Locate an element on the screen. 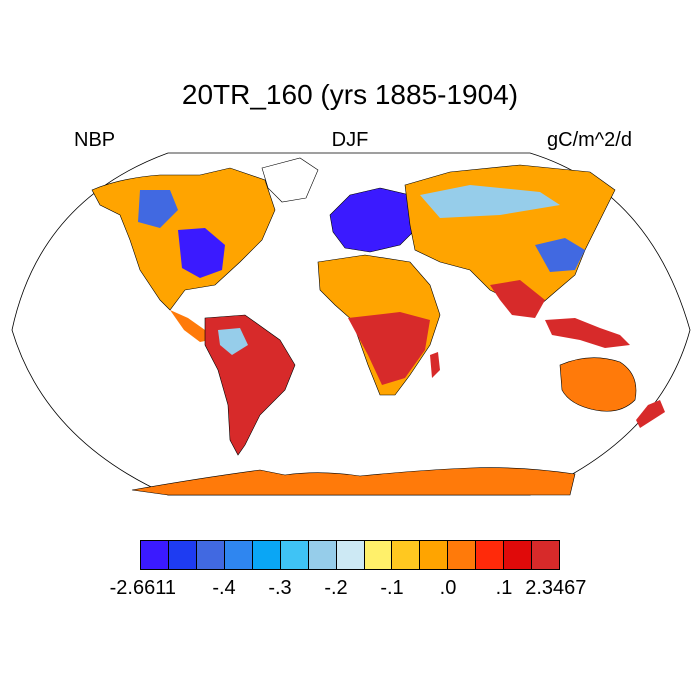 Image resolution: width=700 pixels, height=700 pixels. indonesia is located at coordinates (587, 333).